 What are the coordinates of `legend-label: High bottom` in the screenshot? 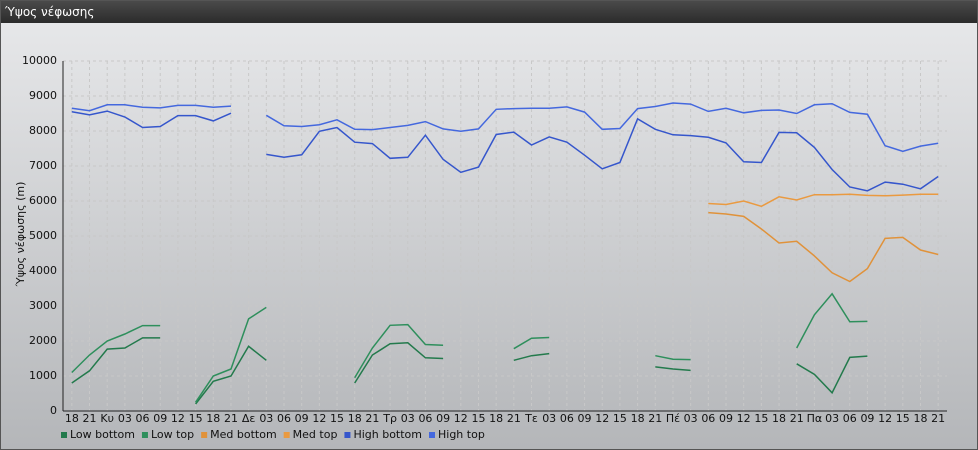 It's located at (387, 434).